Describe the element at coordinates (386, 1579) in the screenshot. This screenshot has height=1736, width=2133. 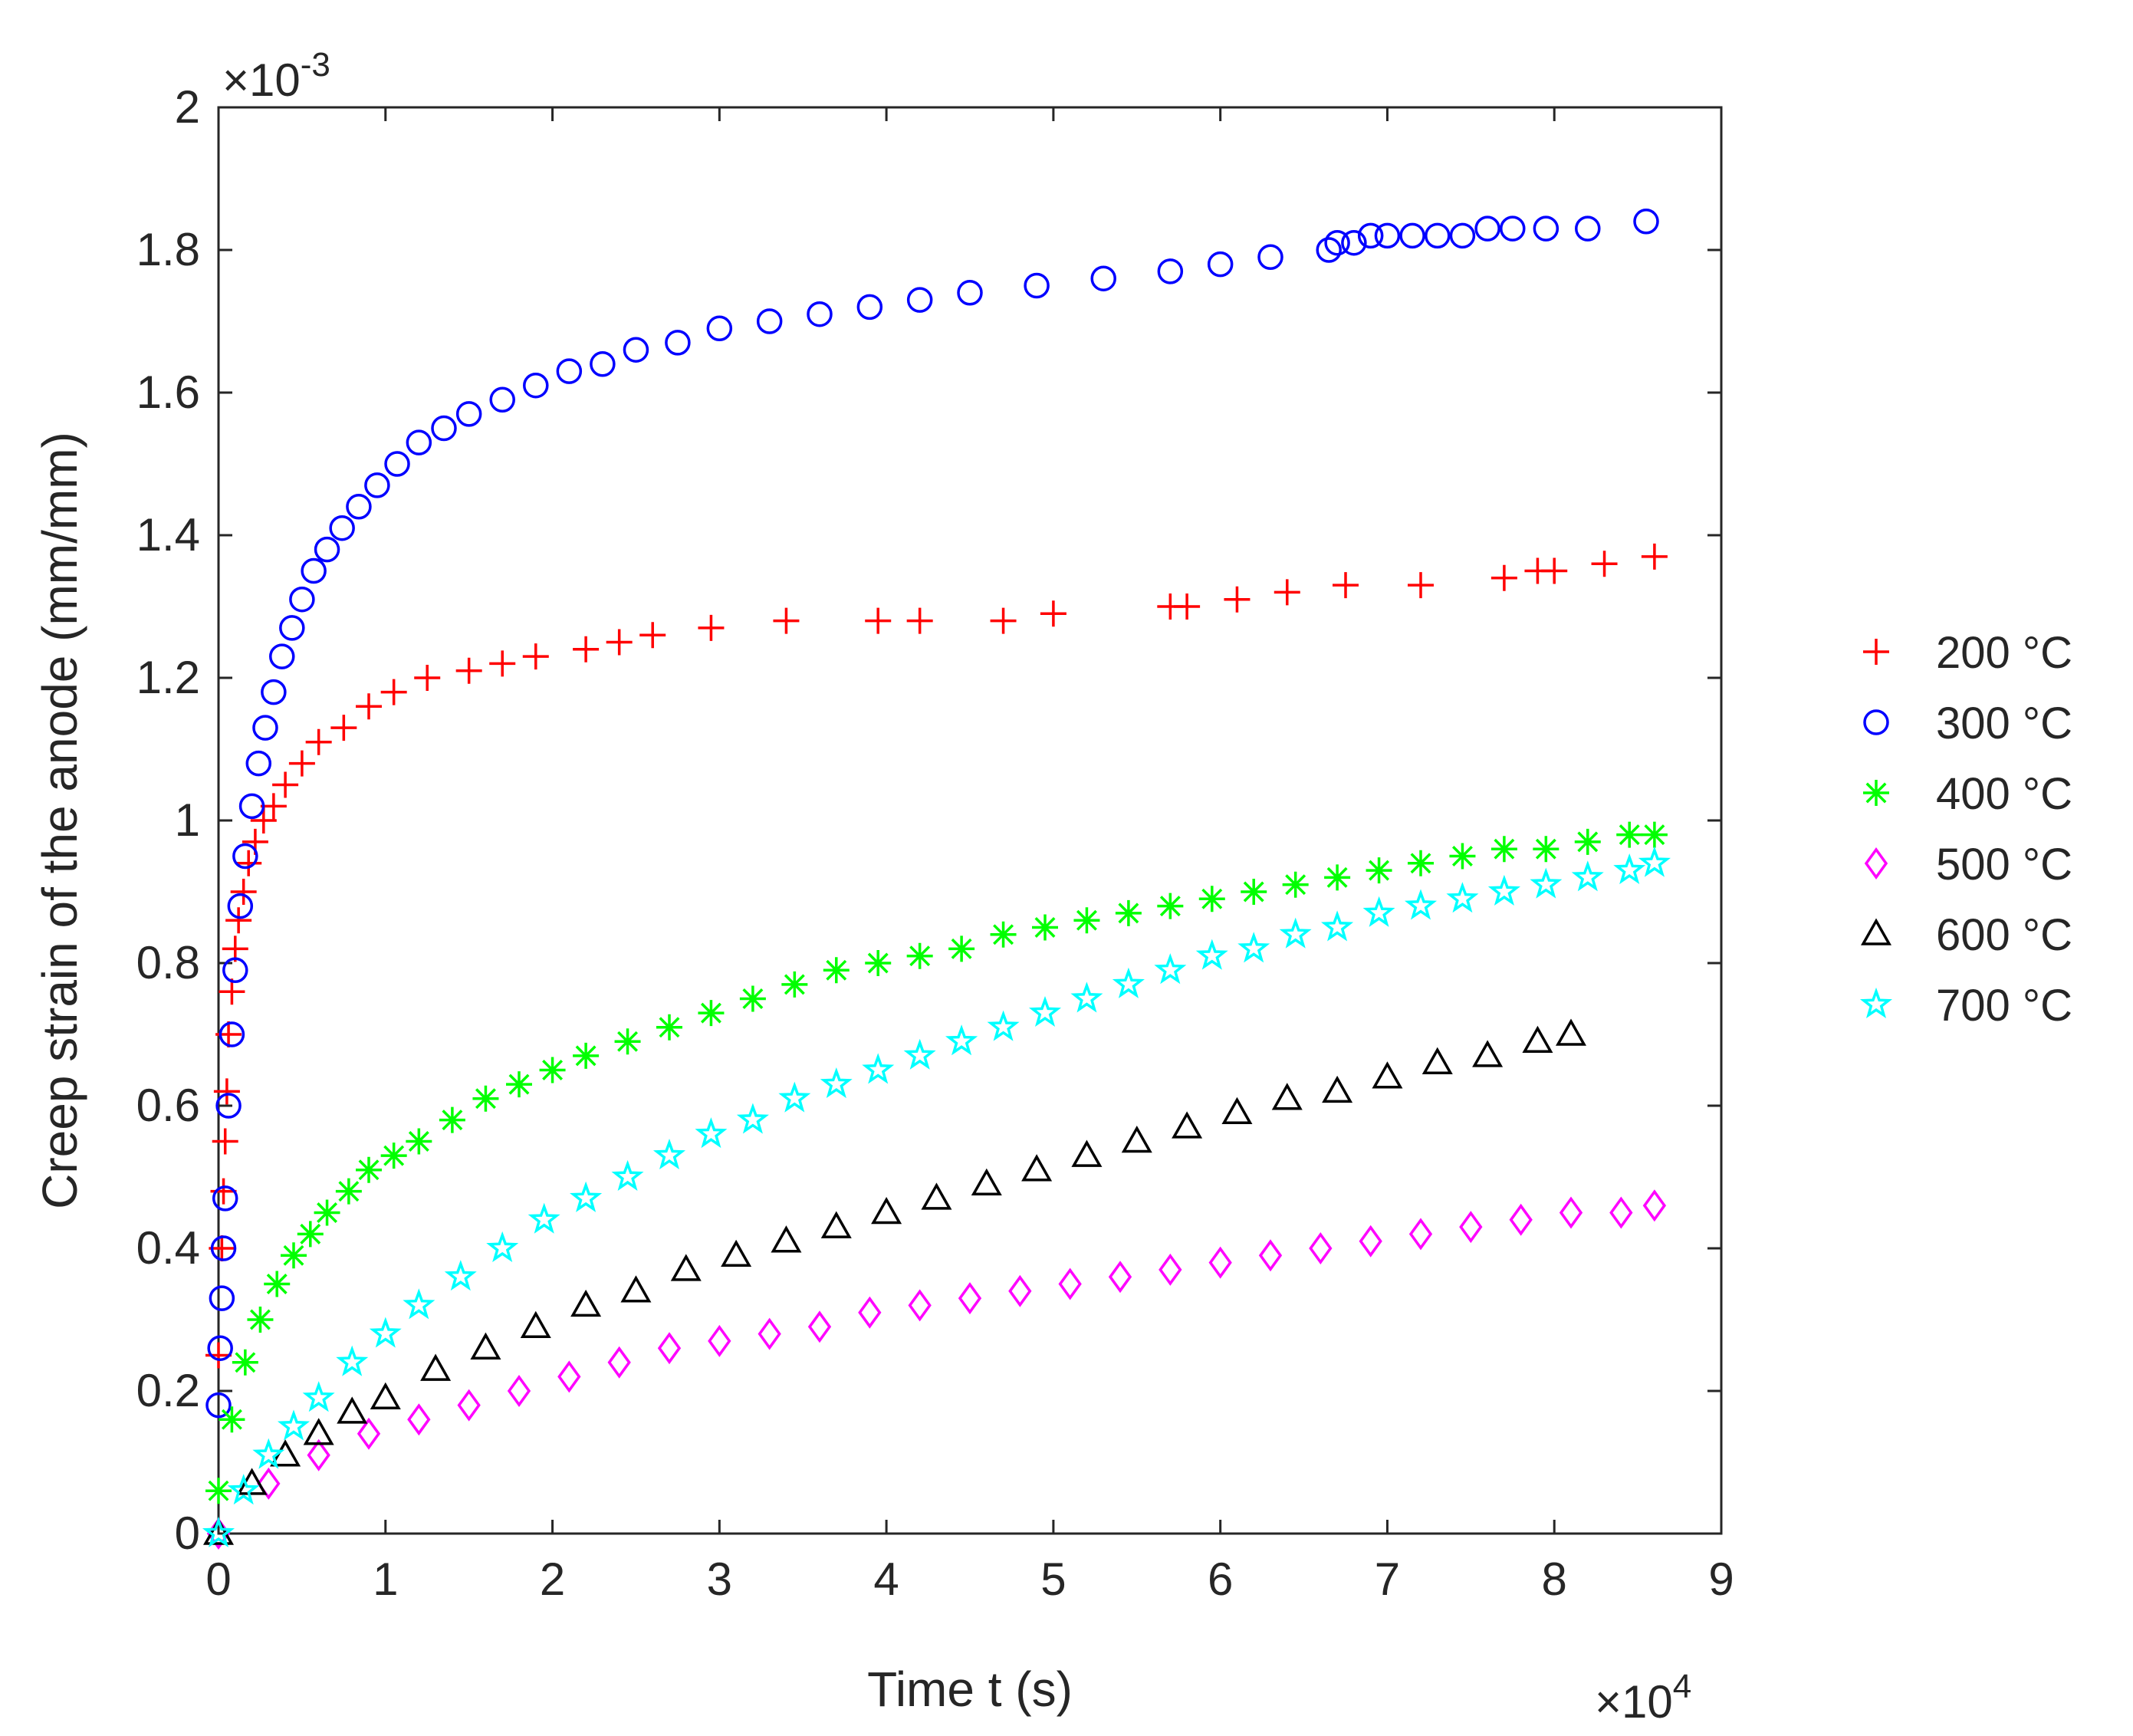
I see `x-tick-label: 1` at that location.